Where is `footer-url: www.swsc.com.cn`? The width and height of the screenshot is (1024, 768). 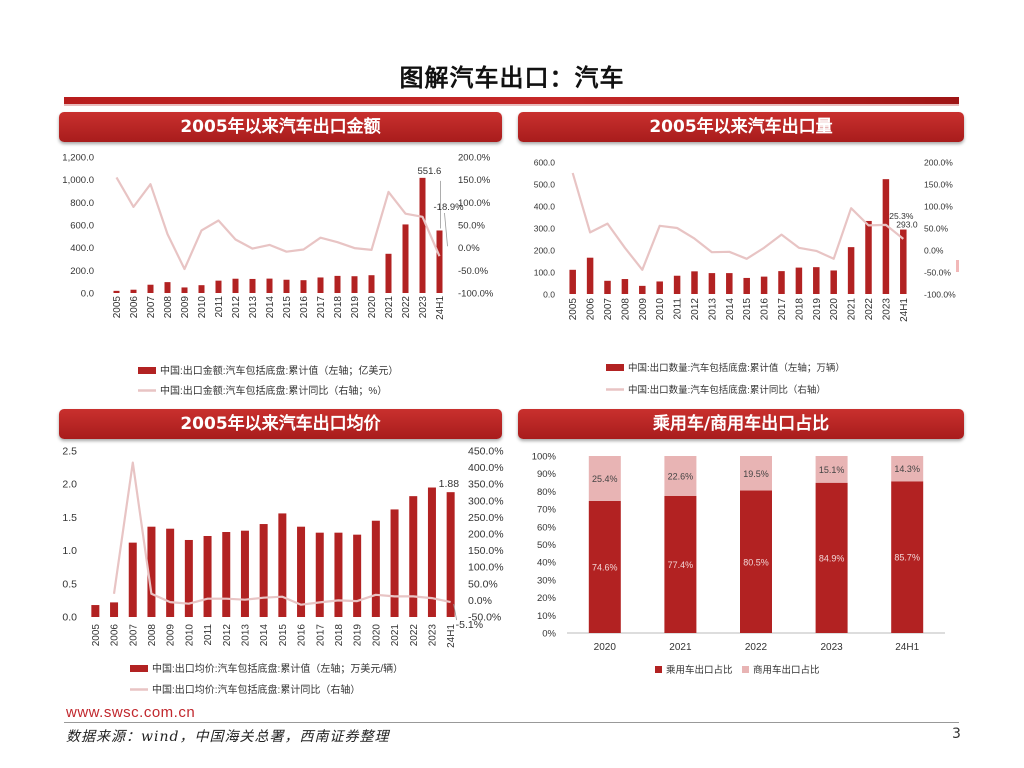 footer-url: www.swsc.com.cn is located at coordinates (131, 712).